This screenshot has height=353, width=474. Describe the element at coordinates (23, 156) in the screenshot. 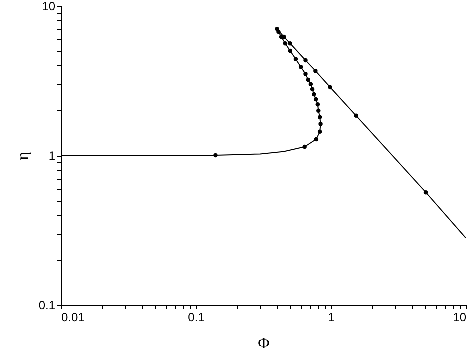

I see `y-axis-title: η` at that location.